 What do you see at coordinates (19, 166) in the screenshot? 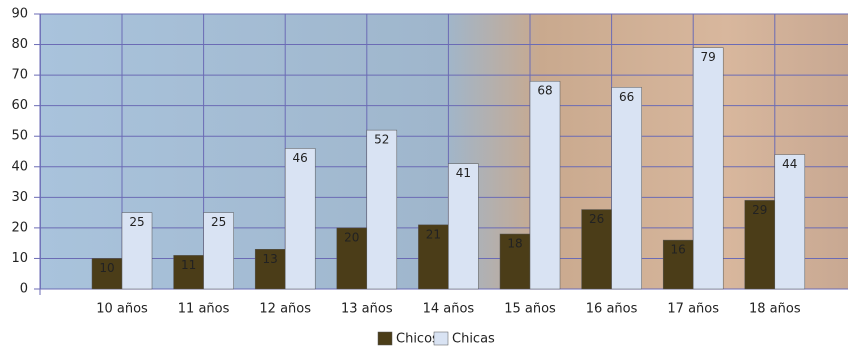
I see `y-tick-label: 40` at bounding box center [19, 166].